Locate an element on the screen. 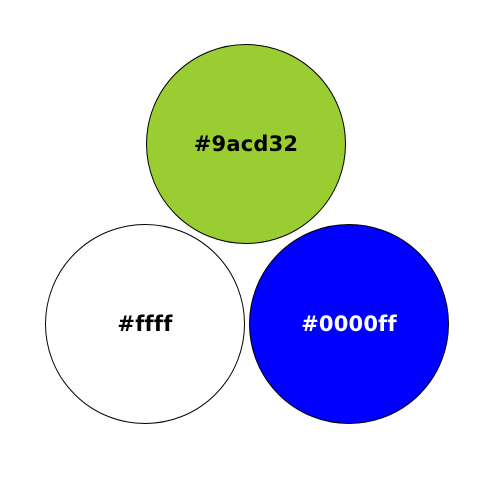 The image size is (500, 500). swatch-label-top: #9acd32 is located at coordinates (246, 144).